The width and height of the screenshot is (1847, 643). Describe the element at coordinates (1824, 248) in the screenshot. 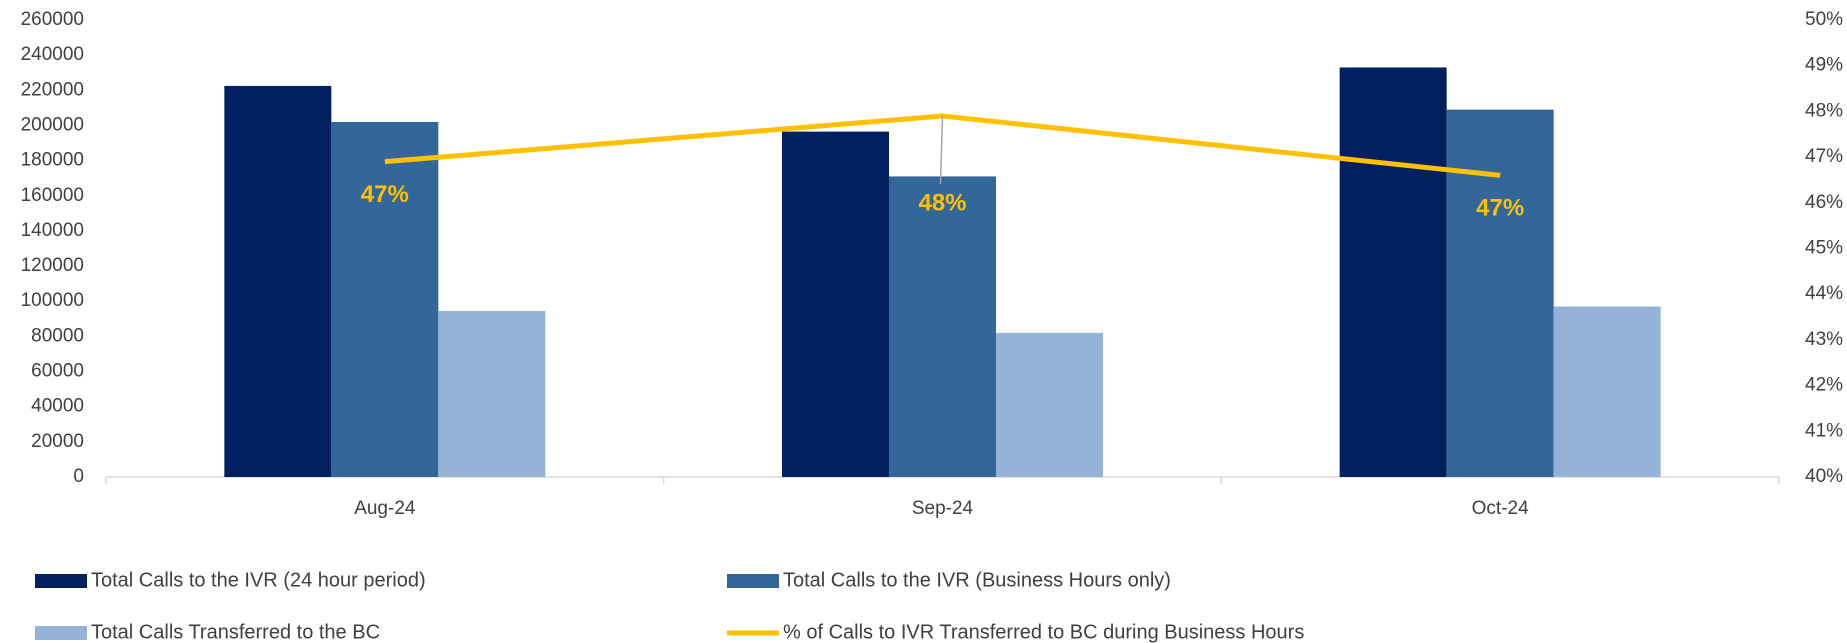

I see `y2-tick-label: 45%` at that location.